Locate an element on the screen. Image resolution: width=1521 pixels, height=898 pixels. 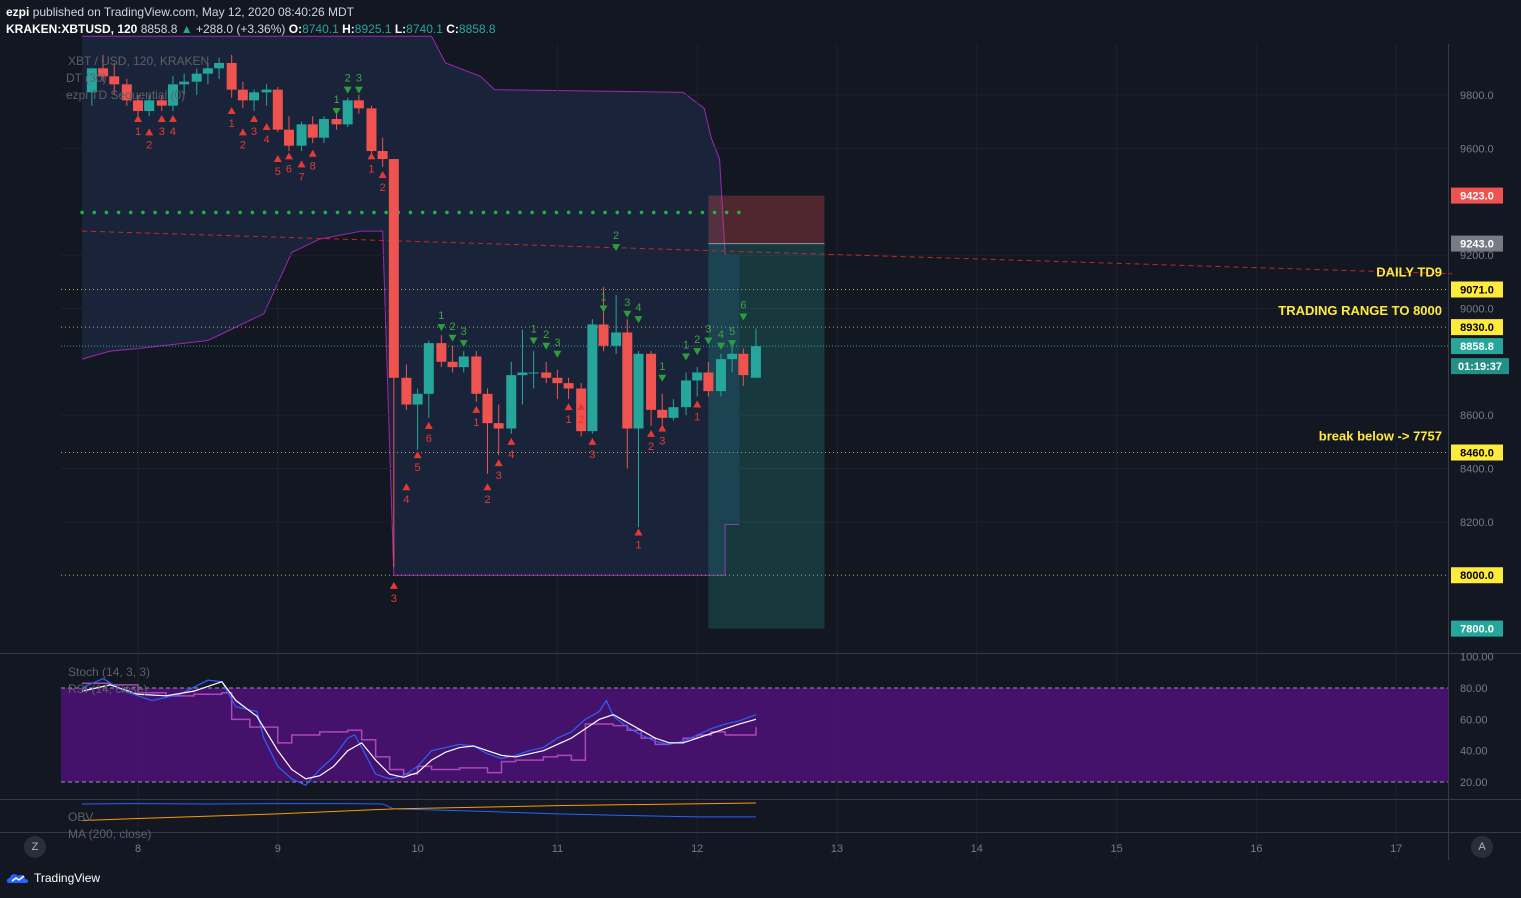
oscillator-axis: 100.00 80.00 60.00 40.00 20.00 is located at coordinates (1477, 720).